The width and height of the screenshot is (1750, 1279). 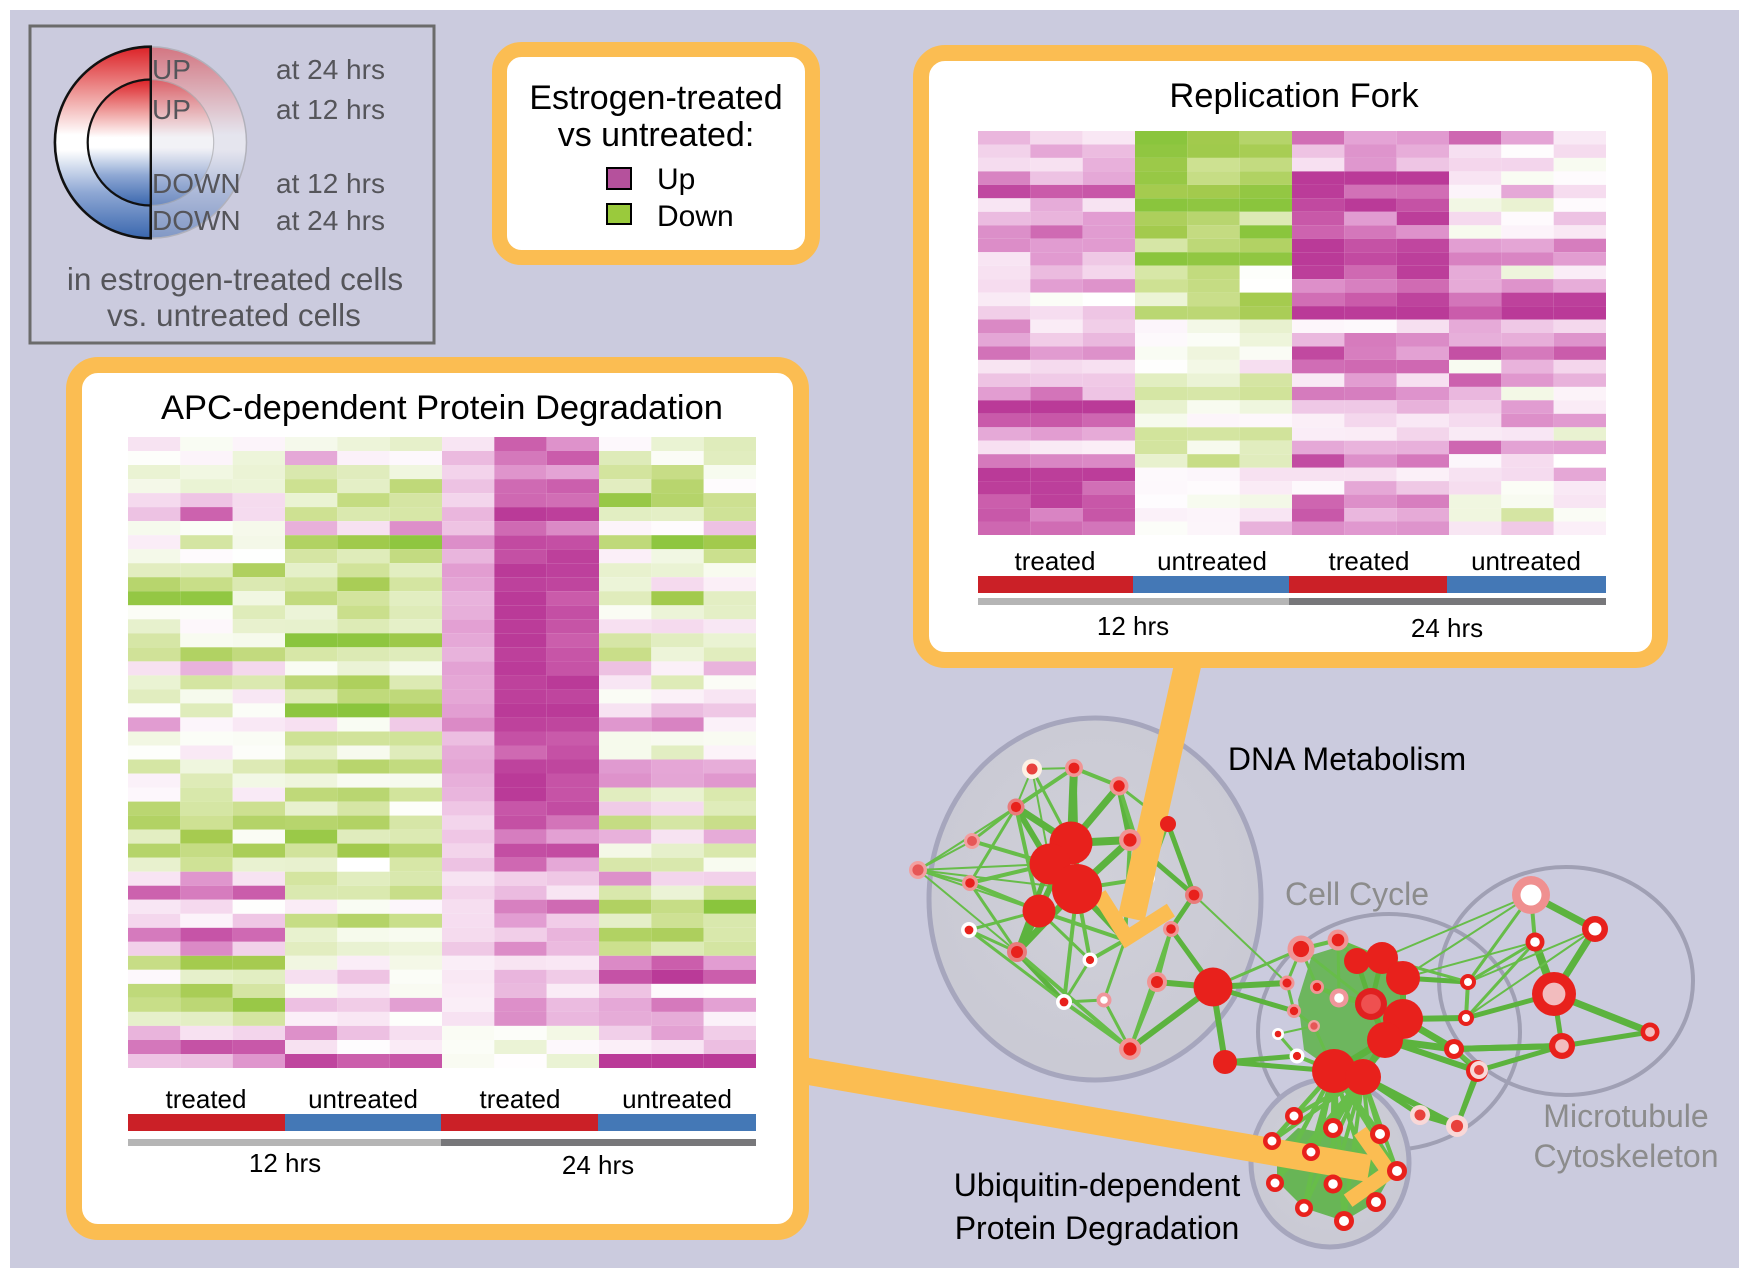 What do you see at coordinates (234, 315) in the screenshot?
I see `svg-text: vs. untreated cells` at bounding box center [234, 315].